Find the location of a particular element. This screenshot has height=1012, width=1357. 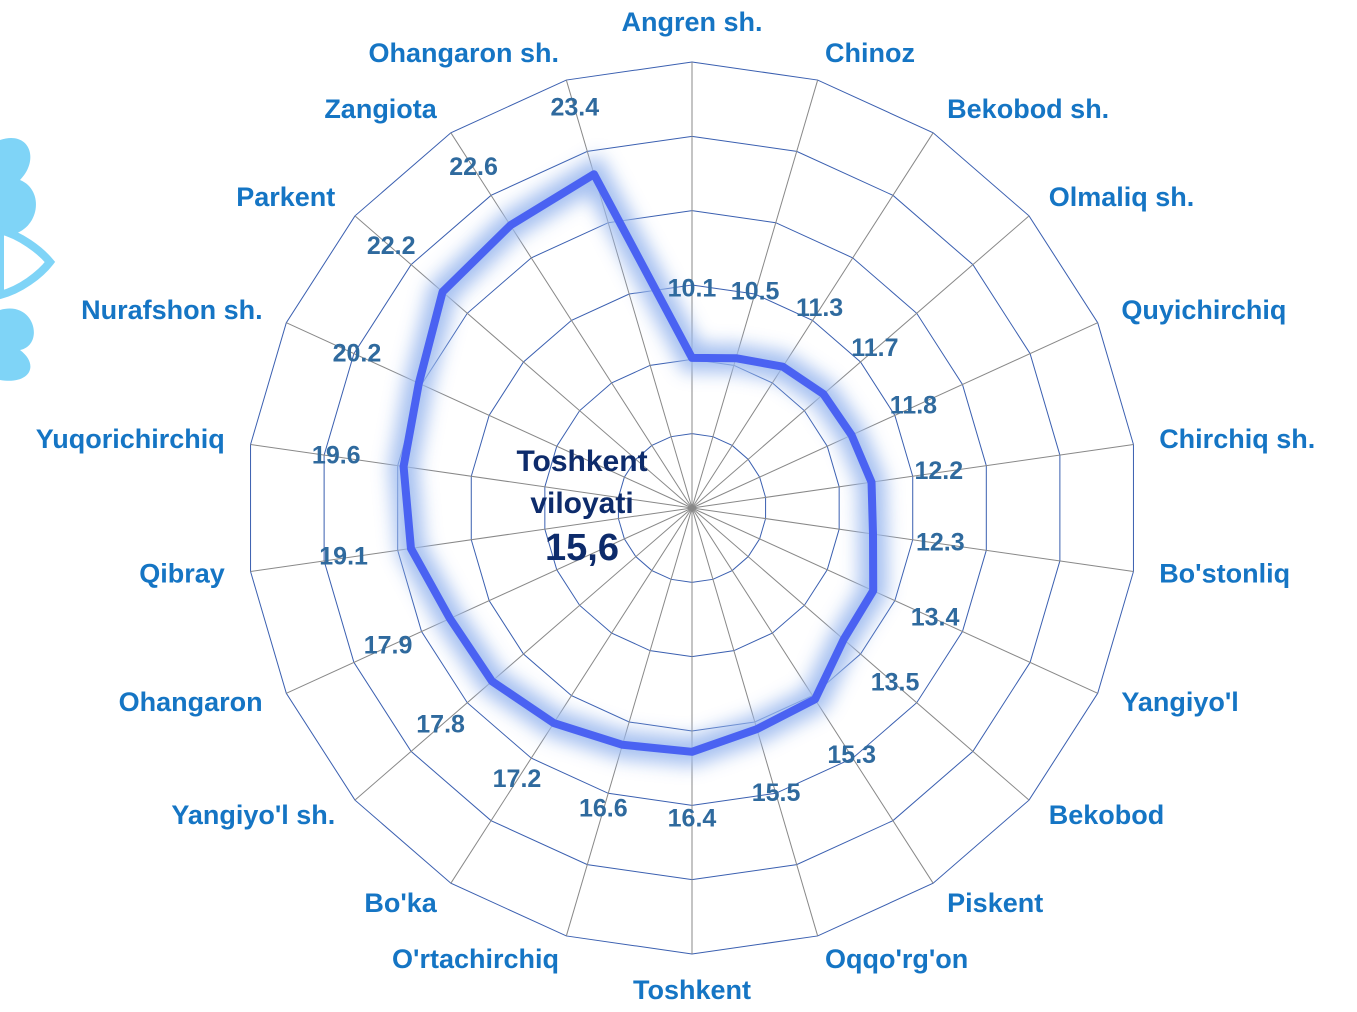

value-label: 11.7 is located at coordinates (874, 348).